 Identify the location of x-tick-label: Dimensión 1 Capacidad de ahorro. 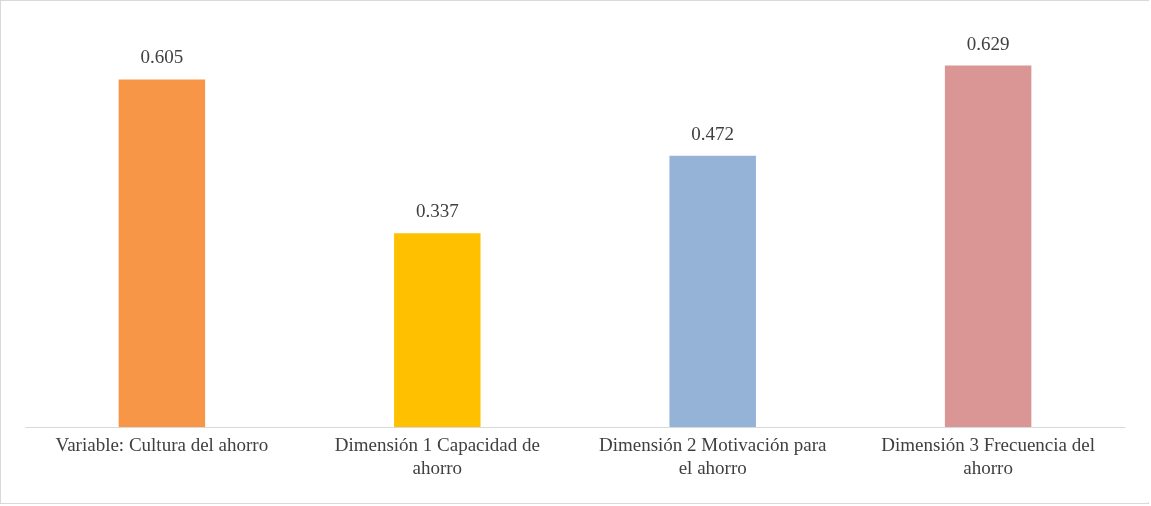
(437, 455).